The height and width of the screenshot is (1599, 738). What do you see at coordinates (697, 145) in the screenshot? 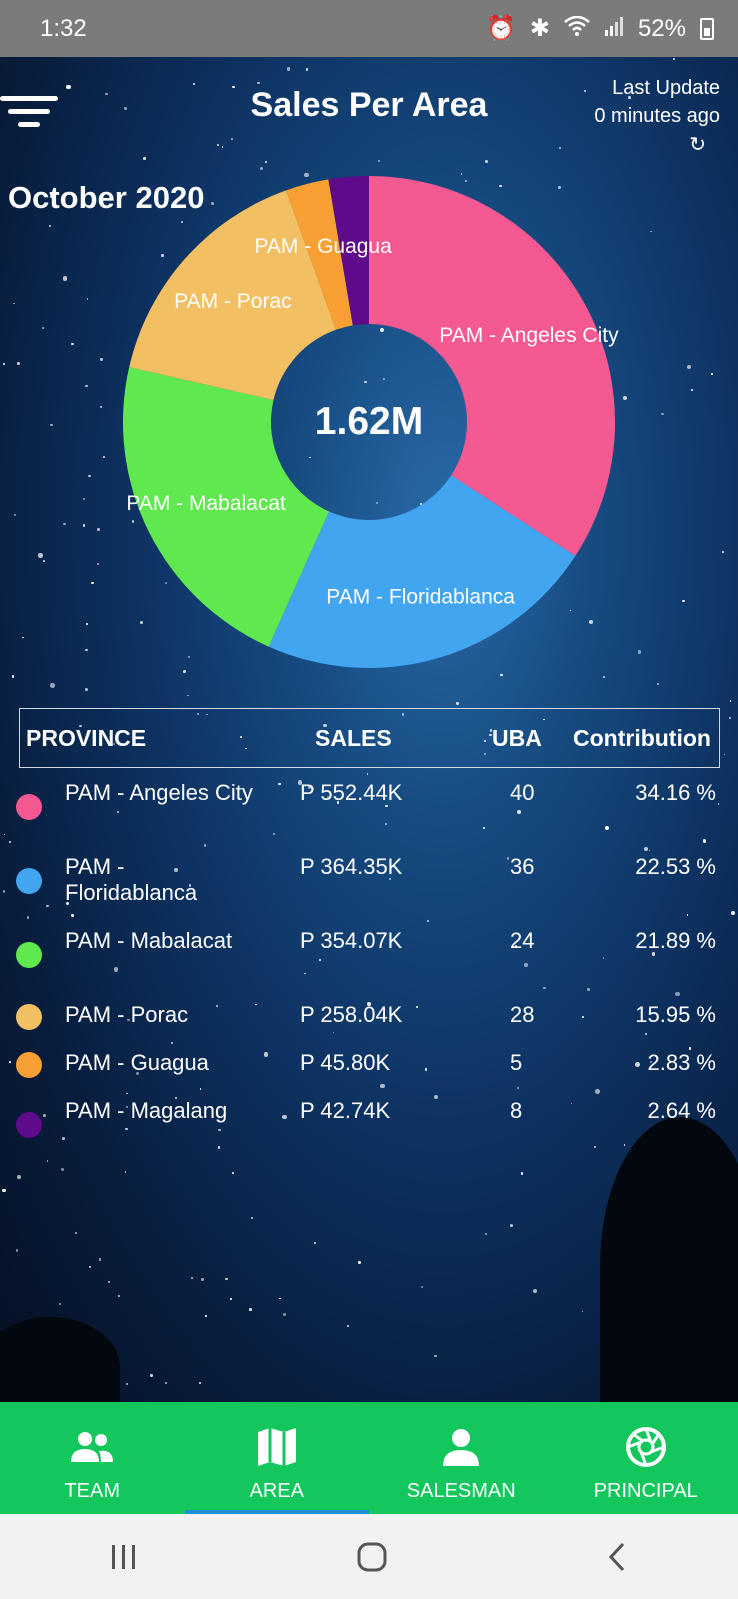
I see `refresh-icon: ↻` at bounding box center [697, 145].